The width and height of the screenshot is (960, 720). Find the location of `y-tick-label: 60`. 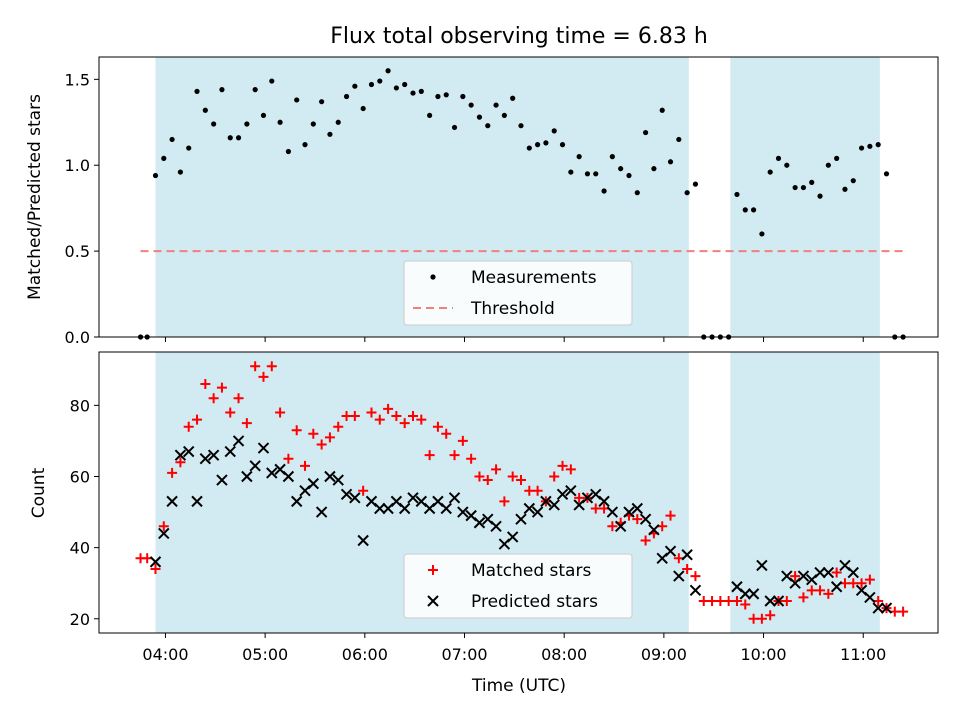

y-tick-label: 60 is located at coordinates (80, 476).